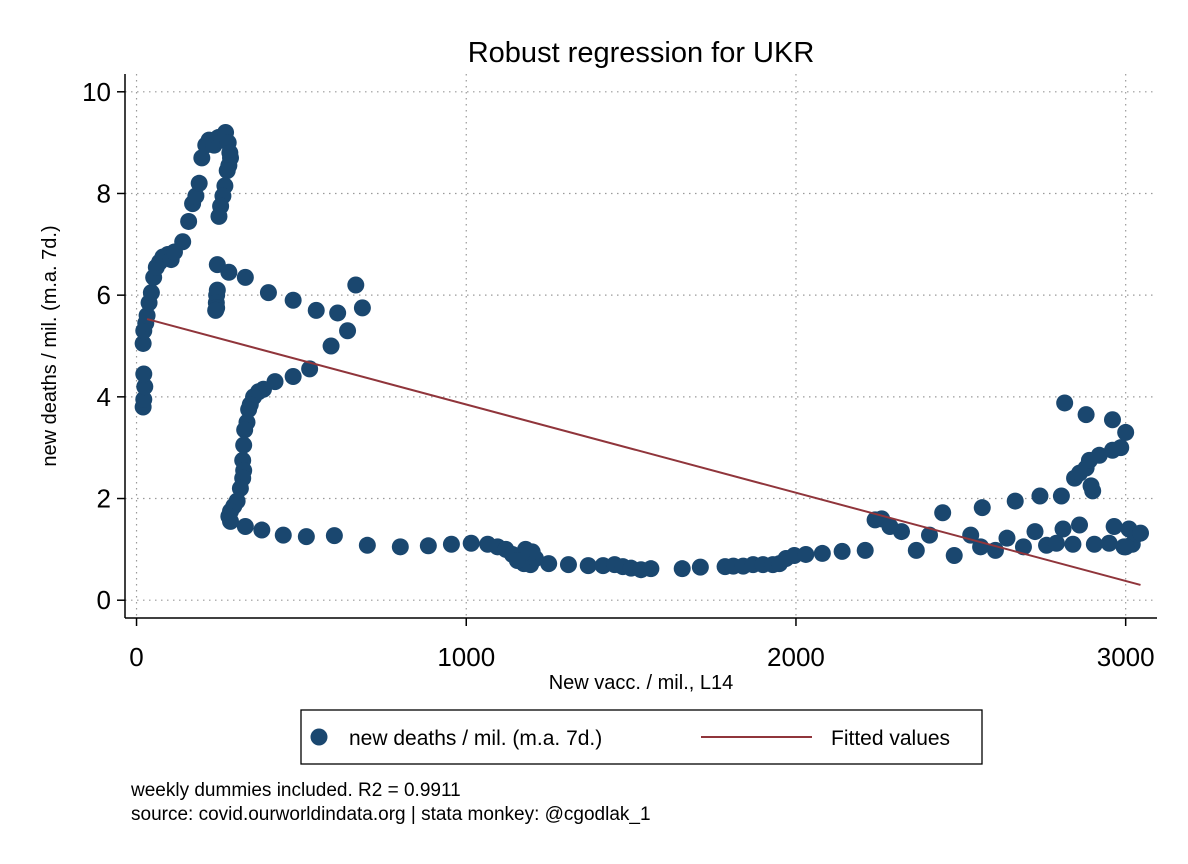  I want to click on x-tick-label: 3000, so click(1126, 657).